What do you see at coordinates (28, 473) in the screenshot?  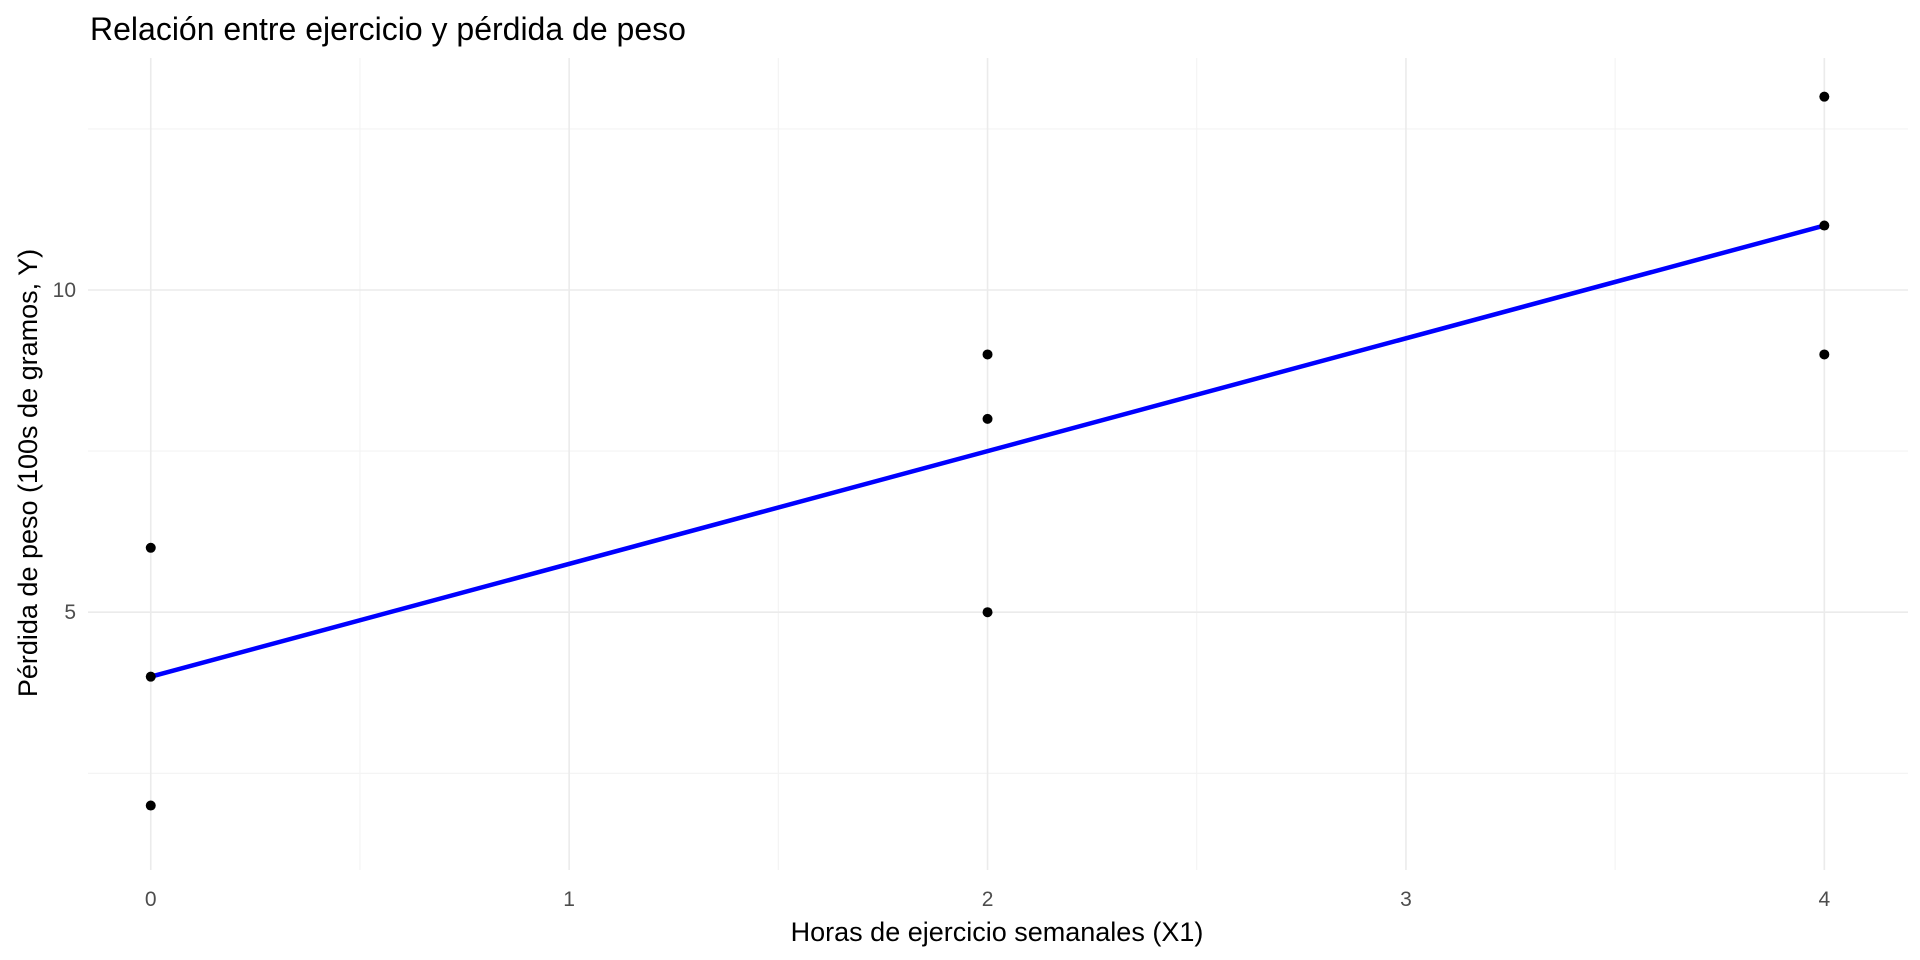 I see `y-axis-title: Pérdida de peso (100s de gramos, Y)` at bounding box center [28, 473].